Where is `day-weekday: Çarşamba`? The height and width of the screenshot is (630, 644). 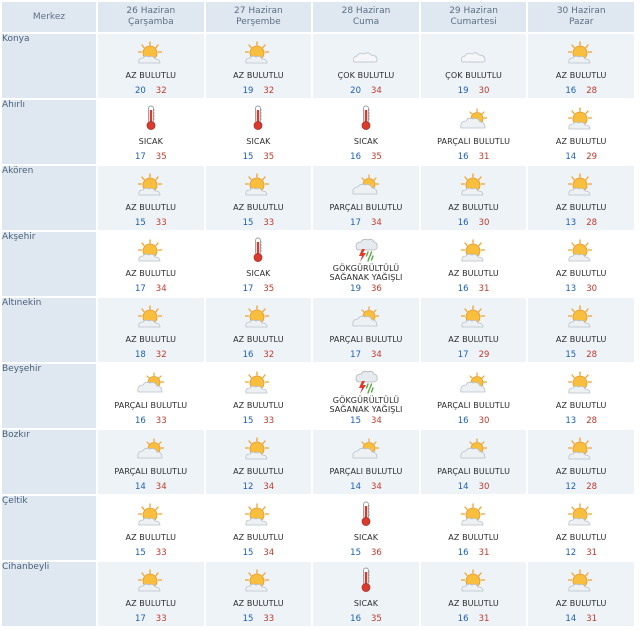
day-weekday: Çarşamba is located at coordinates (150, 22).